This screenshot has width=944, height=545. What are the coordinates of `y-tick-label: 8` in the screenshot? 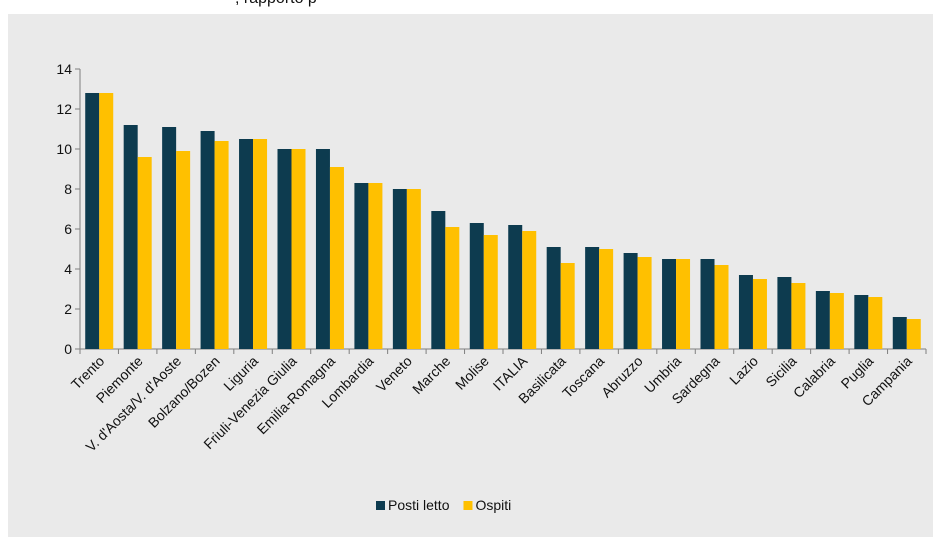 It's located at (68, 189).